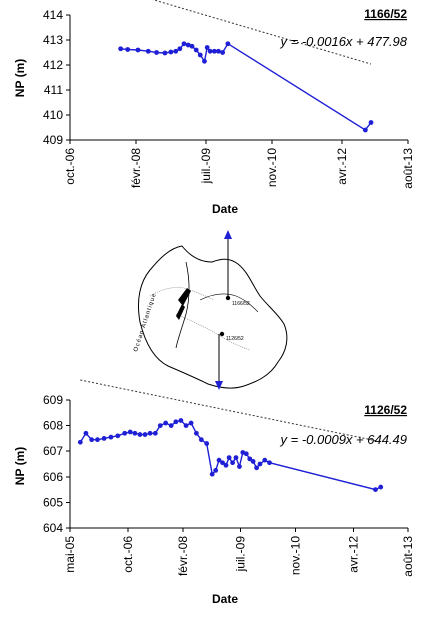 This screenshot has height=617, width=426. Describe the element at coordinates (343, 439) in the screenshot. I see `bottom-chart-equation: y = -0.0009x + 644.49` at that location.